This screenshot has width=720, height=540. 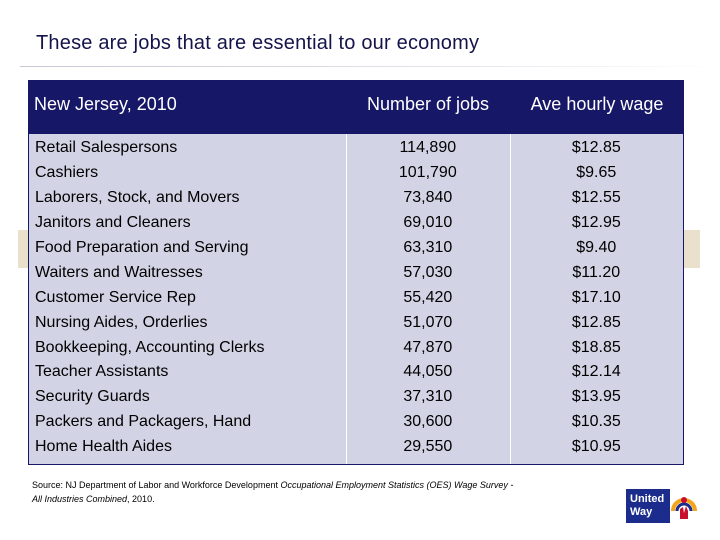 I want to click on occupation-cell: Teacher Assistants, so click(x=102, y=372).